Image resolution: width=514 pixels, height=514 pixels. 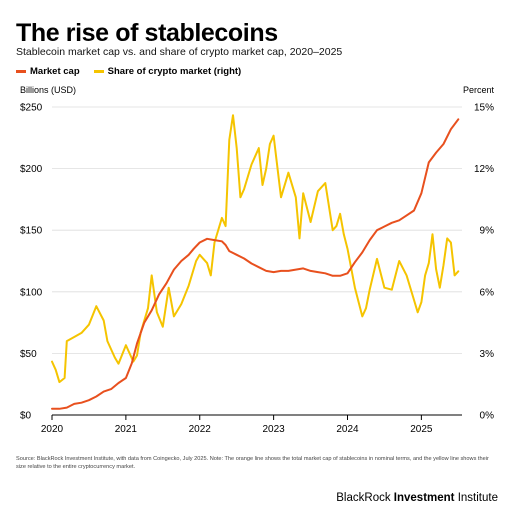 I want to click on y-tick-label-left: $250, so click(x=31, y=108).